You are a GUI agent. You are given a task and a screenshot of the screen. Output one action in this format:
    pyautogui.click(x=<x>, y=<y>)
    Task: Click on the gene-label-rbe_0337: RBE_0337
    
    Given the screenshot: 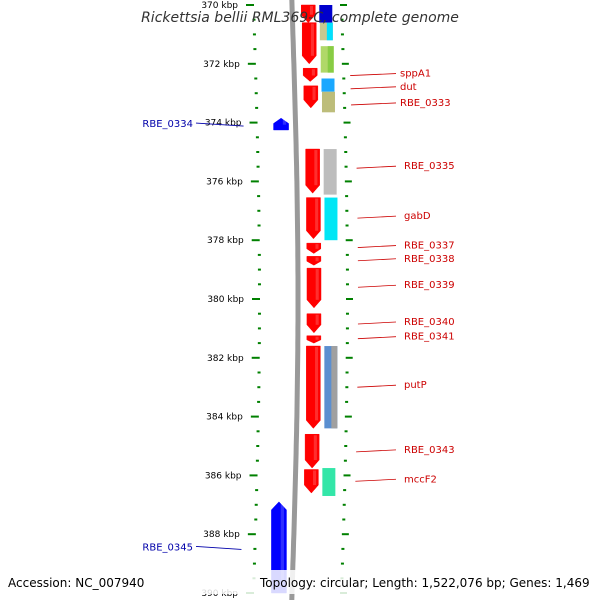 What is the action you would take?
    pyautogui.click(x=429, y=246)
    